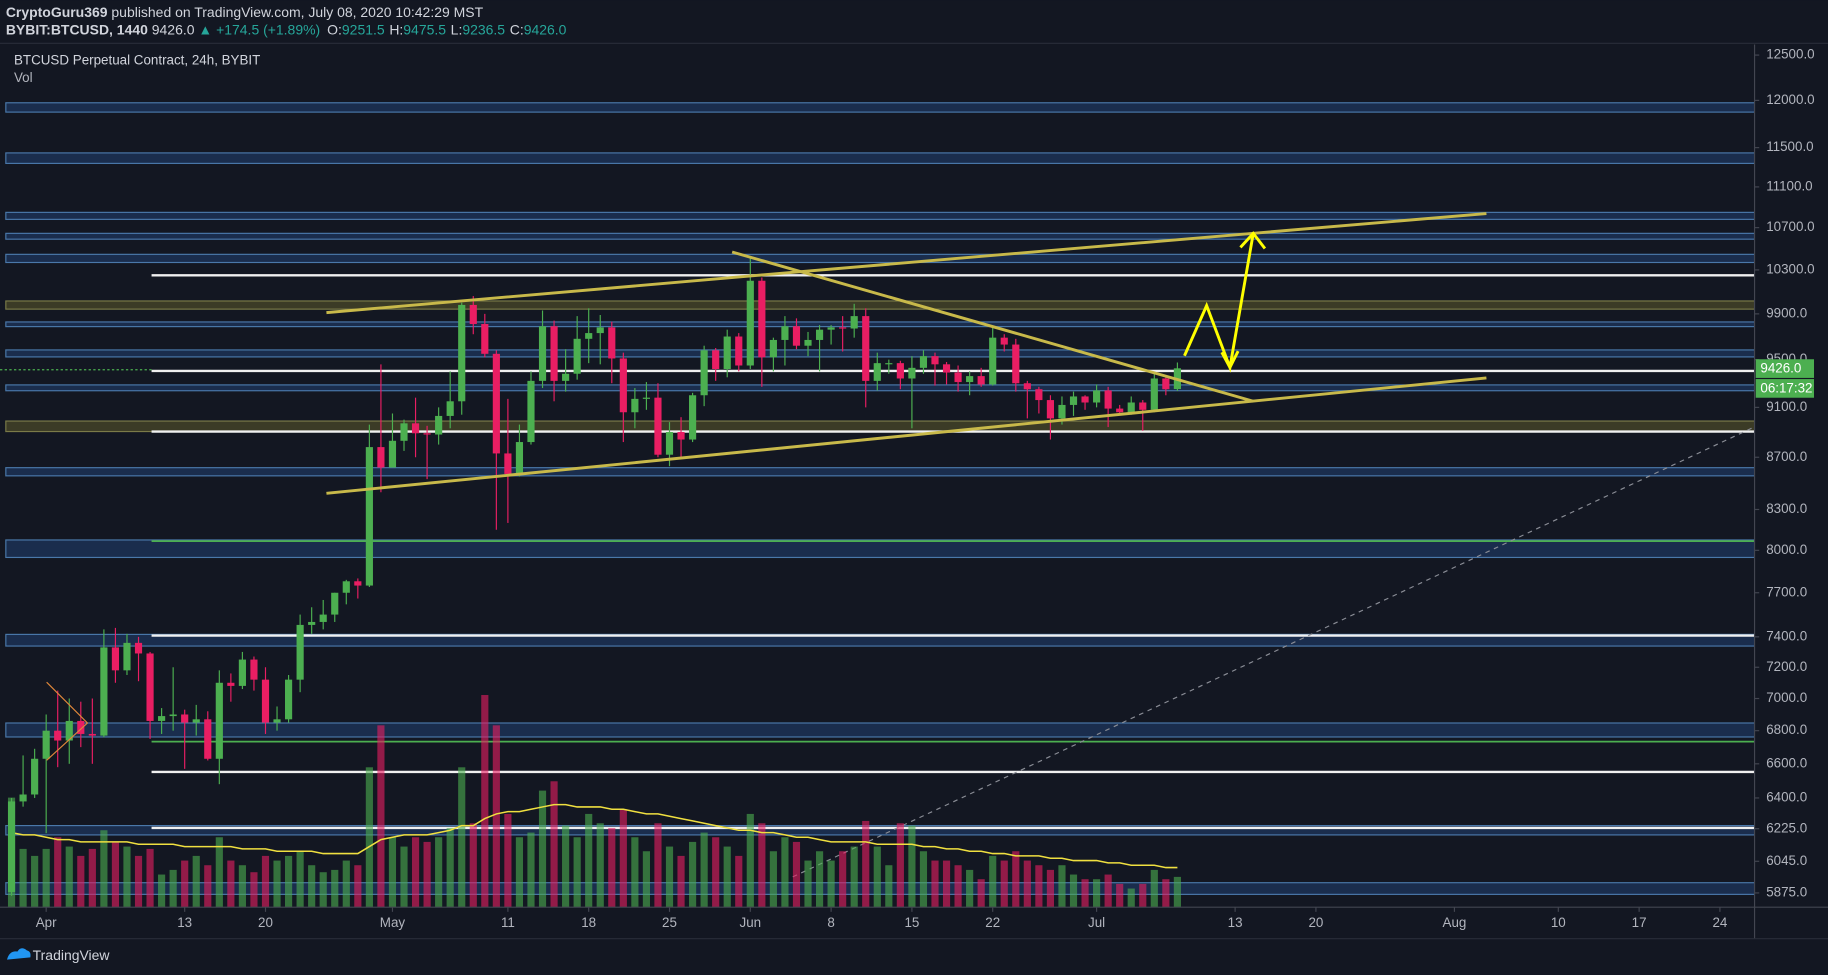 The width and height of the screenshot is (1828, 975). What do you see at coordinates (1786, 312) in the screenshot?
I see `y-tick-label: 9900.0` at bounding box center [1786, 312].